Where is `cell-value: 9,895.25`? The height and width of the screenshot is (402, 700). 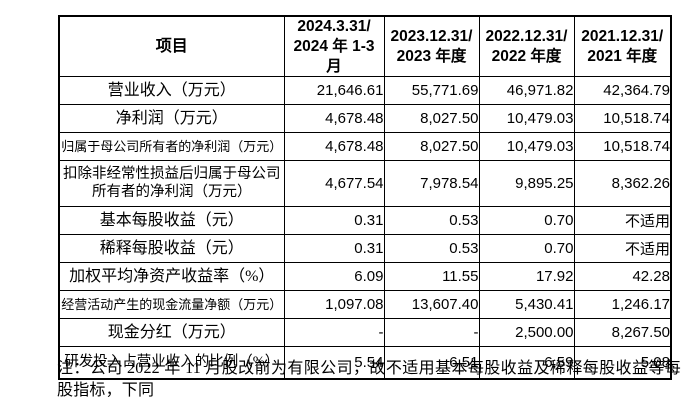
cell-value: 9,895.25 is located at coordinates (526, 184).